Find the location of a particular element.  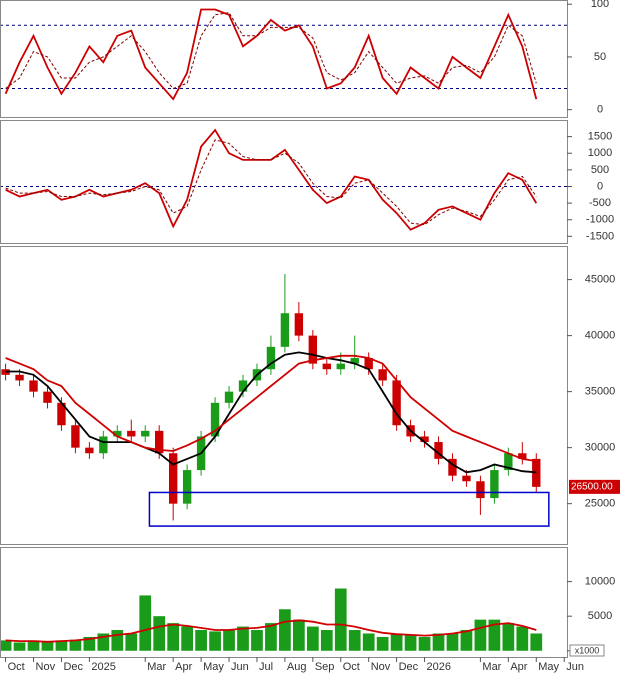

last-price-label: 26500.00 is located at coordinates (592, 487).